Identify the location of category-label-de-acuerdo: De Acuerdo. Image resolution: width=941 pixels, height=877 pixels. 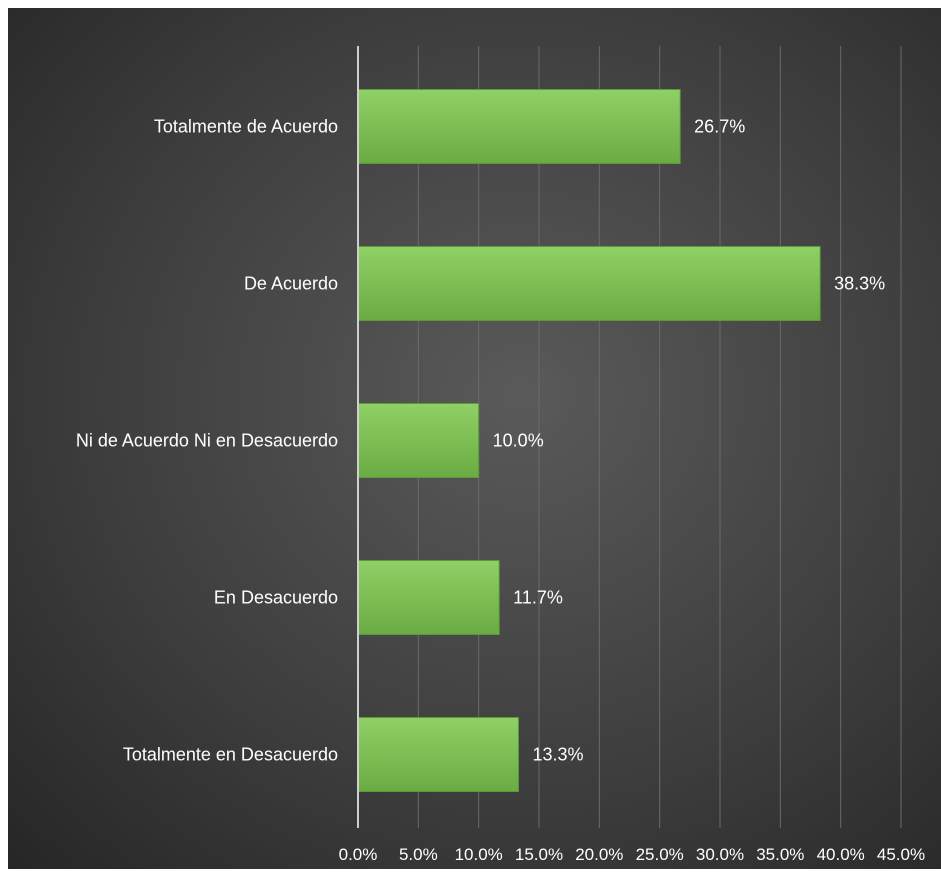
(291, 284).